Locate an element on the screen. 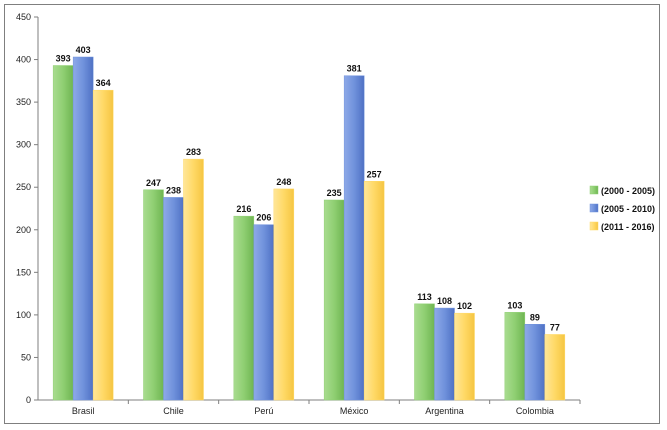 This screenshot has width=667, height=430. bar-méxico-series-3 is located at coordinates (374, 291).